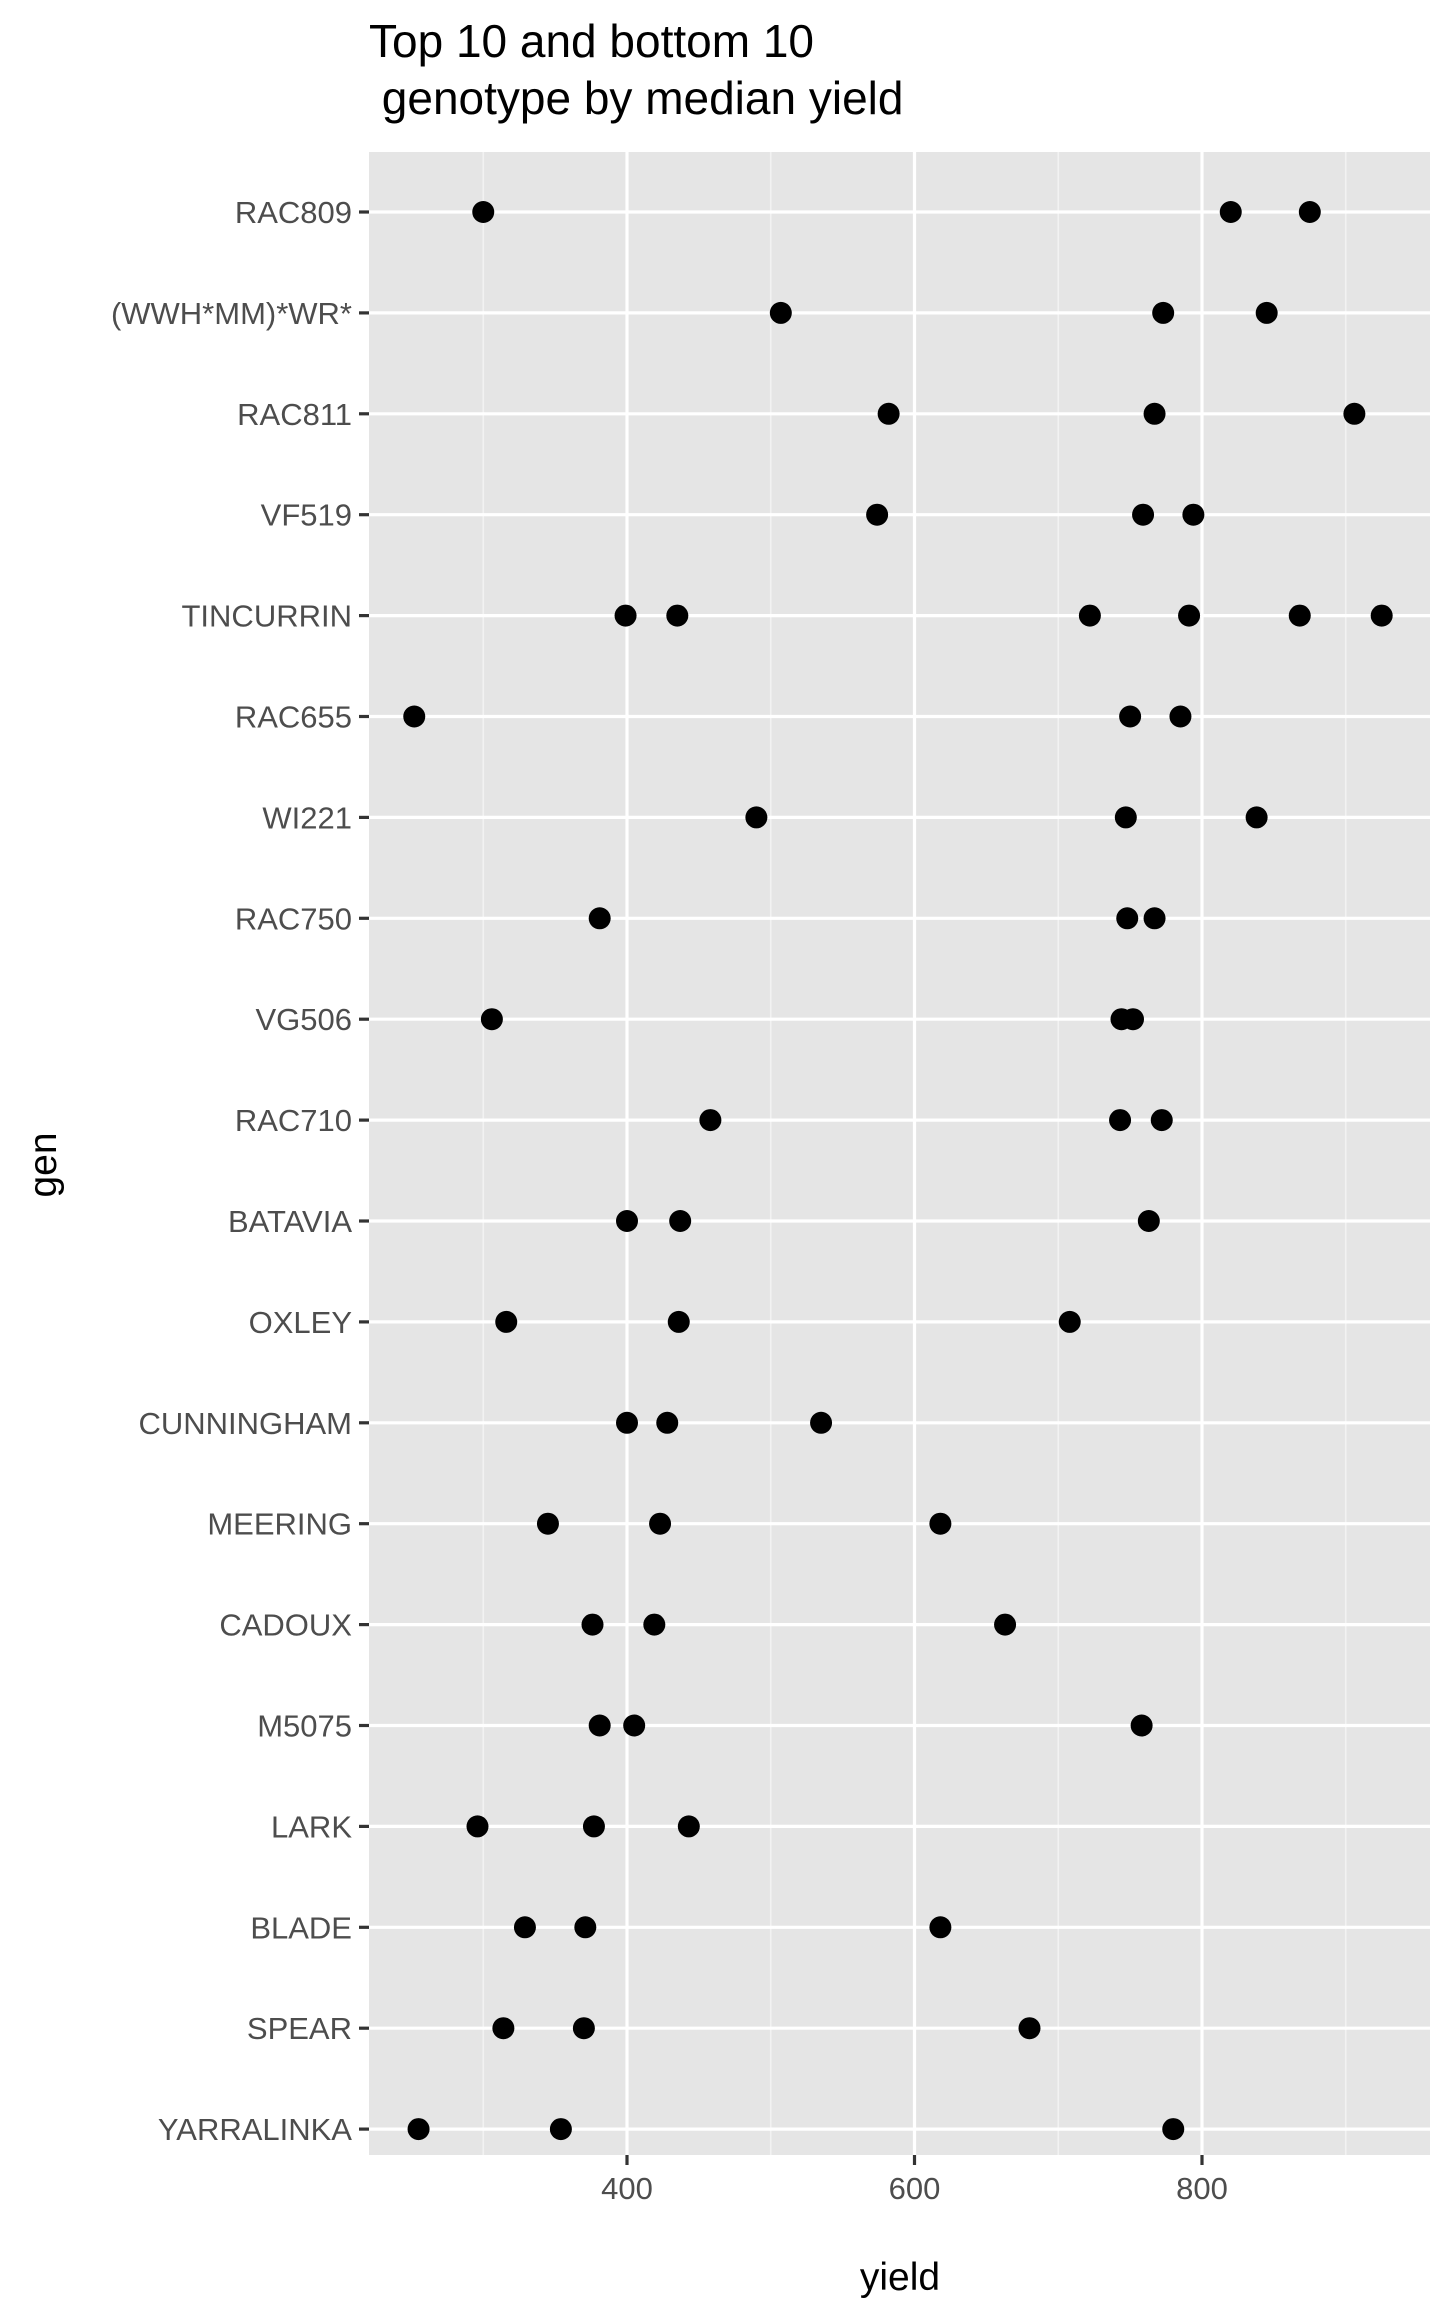 The height and width of the screenshot is (2304, 1440). What do you see at coordinates (307, 817) in the screenshot?
I see `y-tick-label-6: WI221` at bounding box center [307, 817].